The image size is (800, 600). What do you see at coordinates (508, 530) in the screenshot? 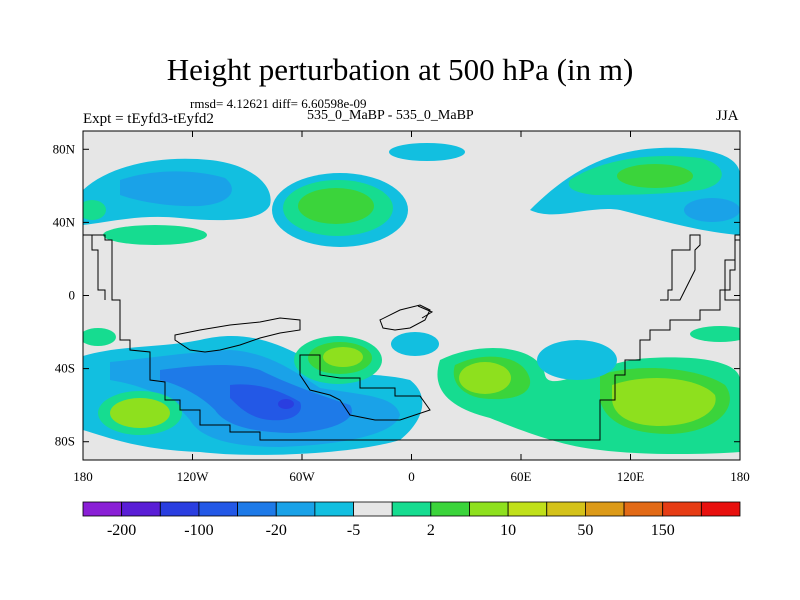
I see `colorbar-label: 10` at bounding box center [508, 530].